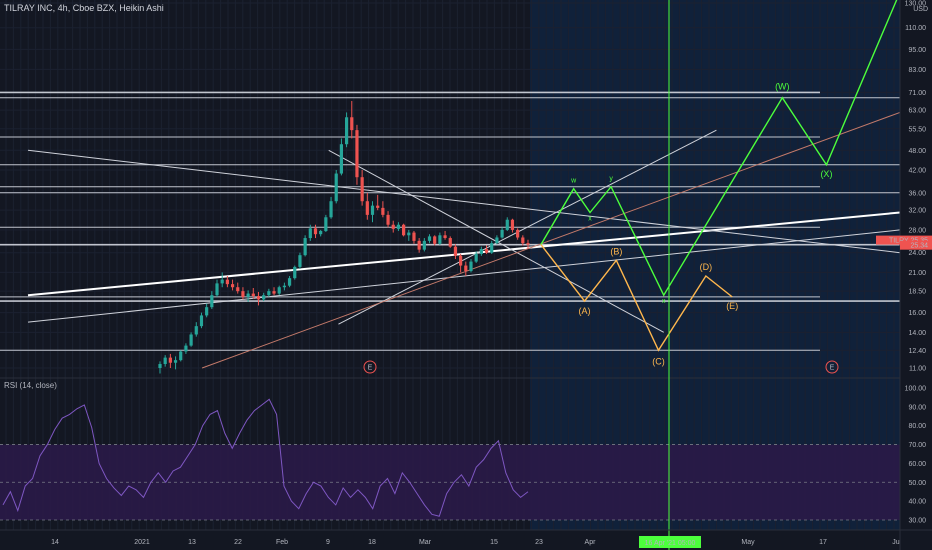  What do you see at coordinates (142, 542) in the screenshot?
I see `x-tick-label: 2021` at bounding box center [142, 542].